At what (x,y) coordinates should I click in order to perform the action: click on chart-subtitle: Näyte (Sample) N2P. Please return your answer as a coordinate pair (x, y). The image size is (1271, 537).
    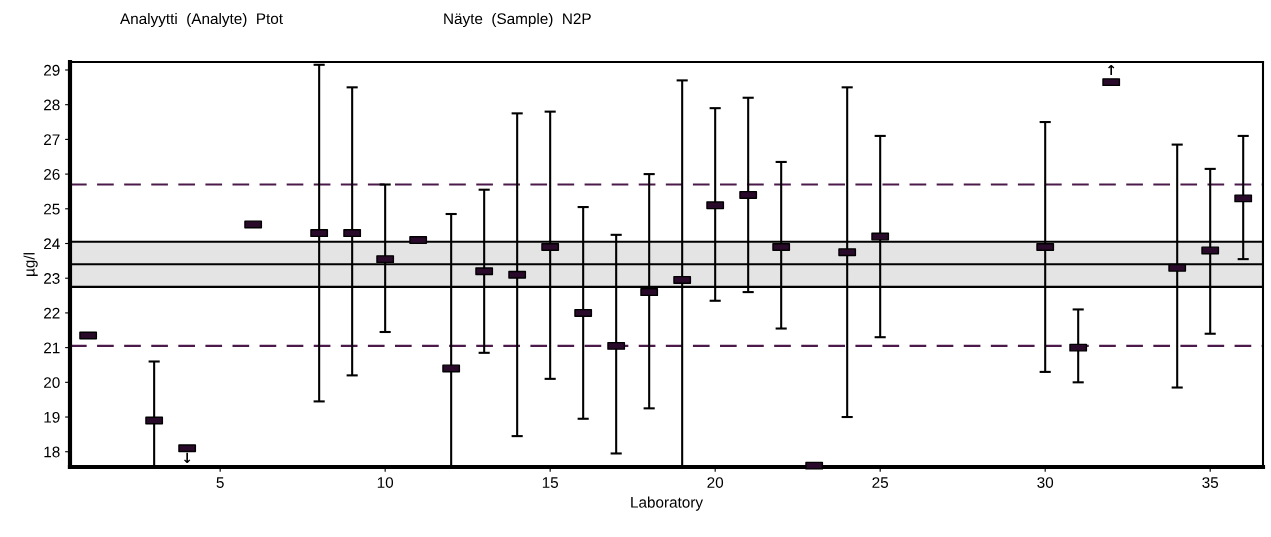
    Looking at the image, I should click on (517, 20).